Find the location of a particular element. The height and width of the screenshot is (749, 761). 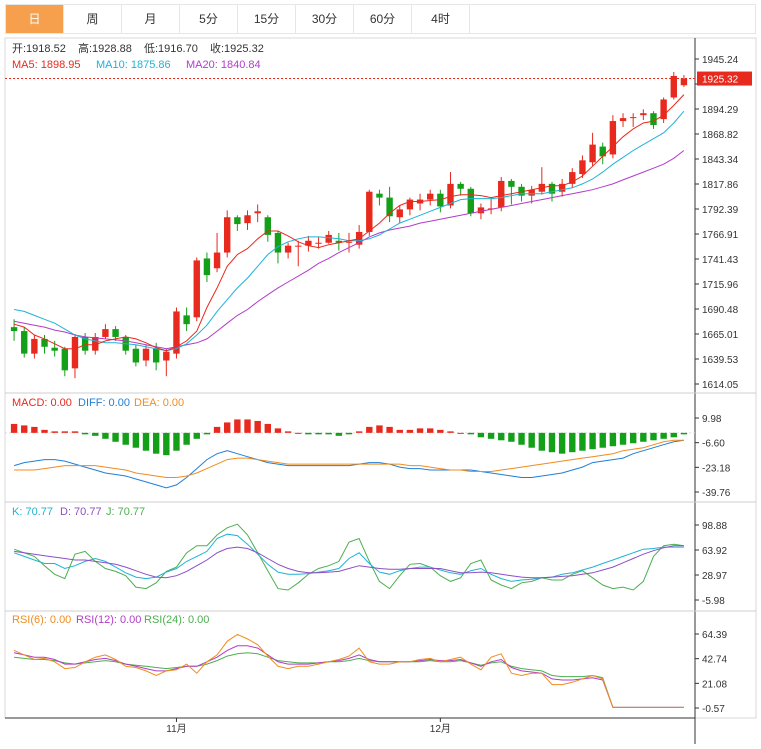

d-line is located at coordinates (349, 562).